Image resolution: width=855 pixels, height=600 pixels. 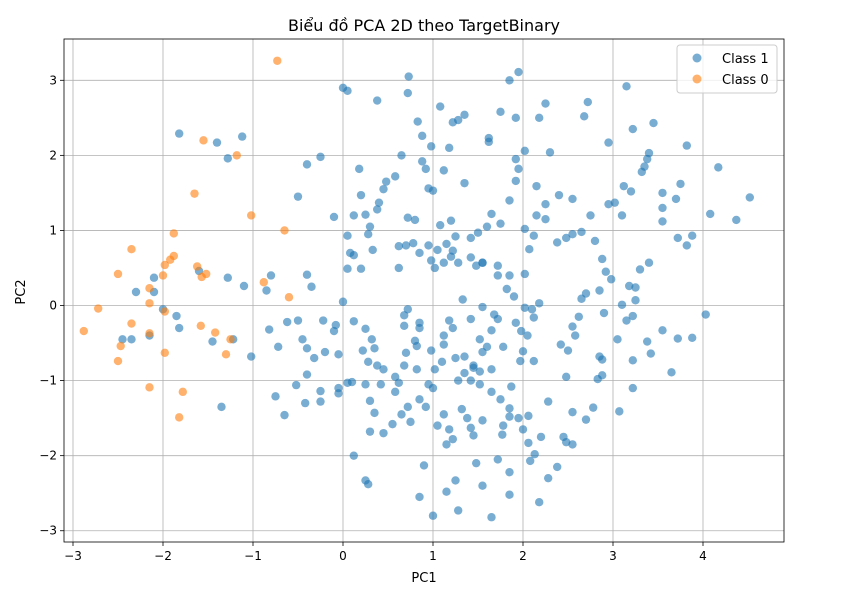 What do you see at coordinates (48, 531) in the screenshot?
I see `y-tick-label: −3` at bounding box center [48, 531].